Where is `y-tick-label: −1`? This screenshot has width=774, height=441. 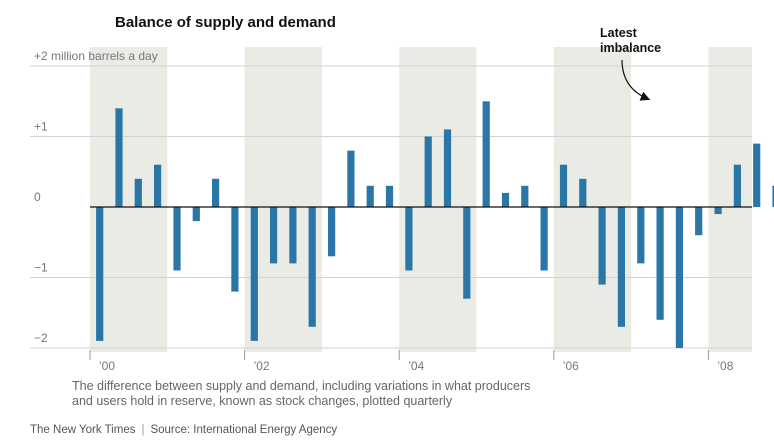 y-tick-label: −1 is located at coordinates (41, 268).